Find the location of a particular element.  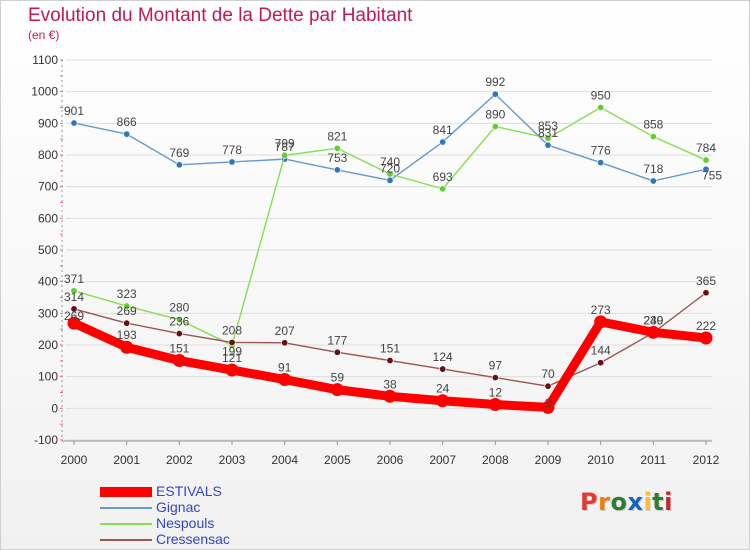

data-label-gignac: 992 is located at coordinates (495, 82).